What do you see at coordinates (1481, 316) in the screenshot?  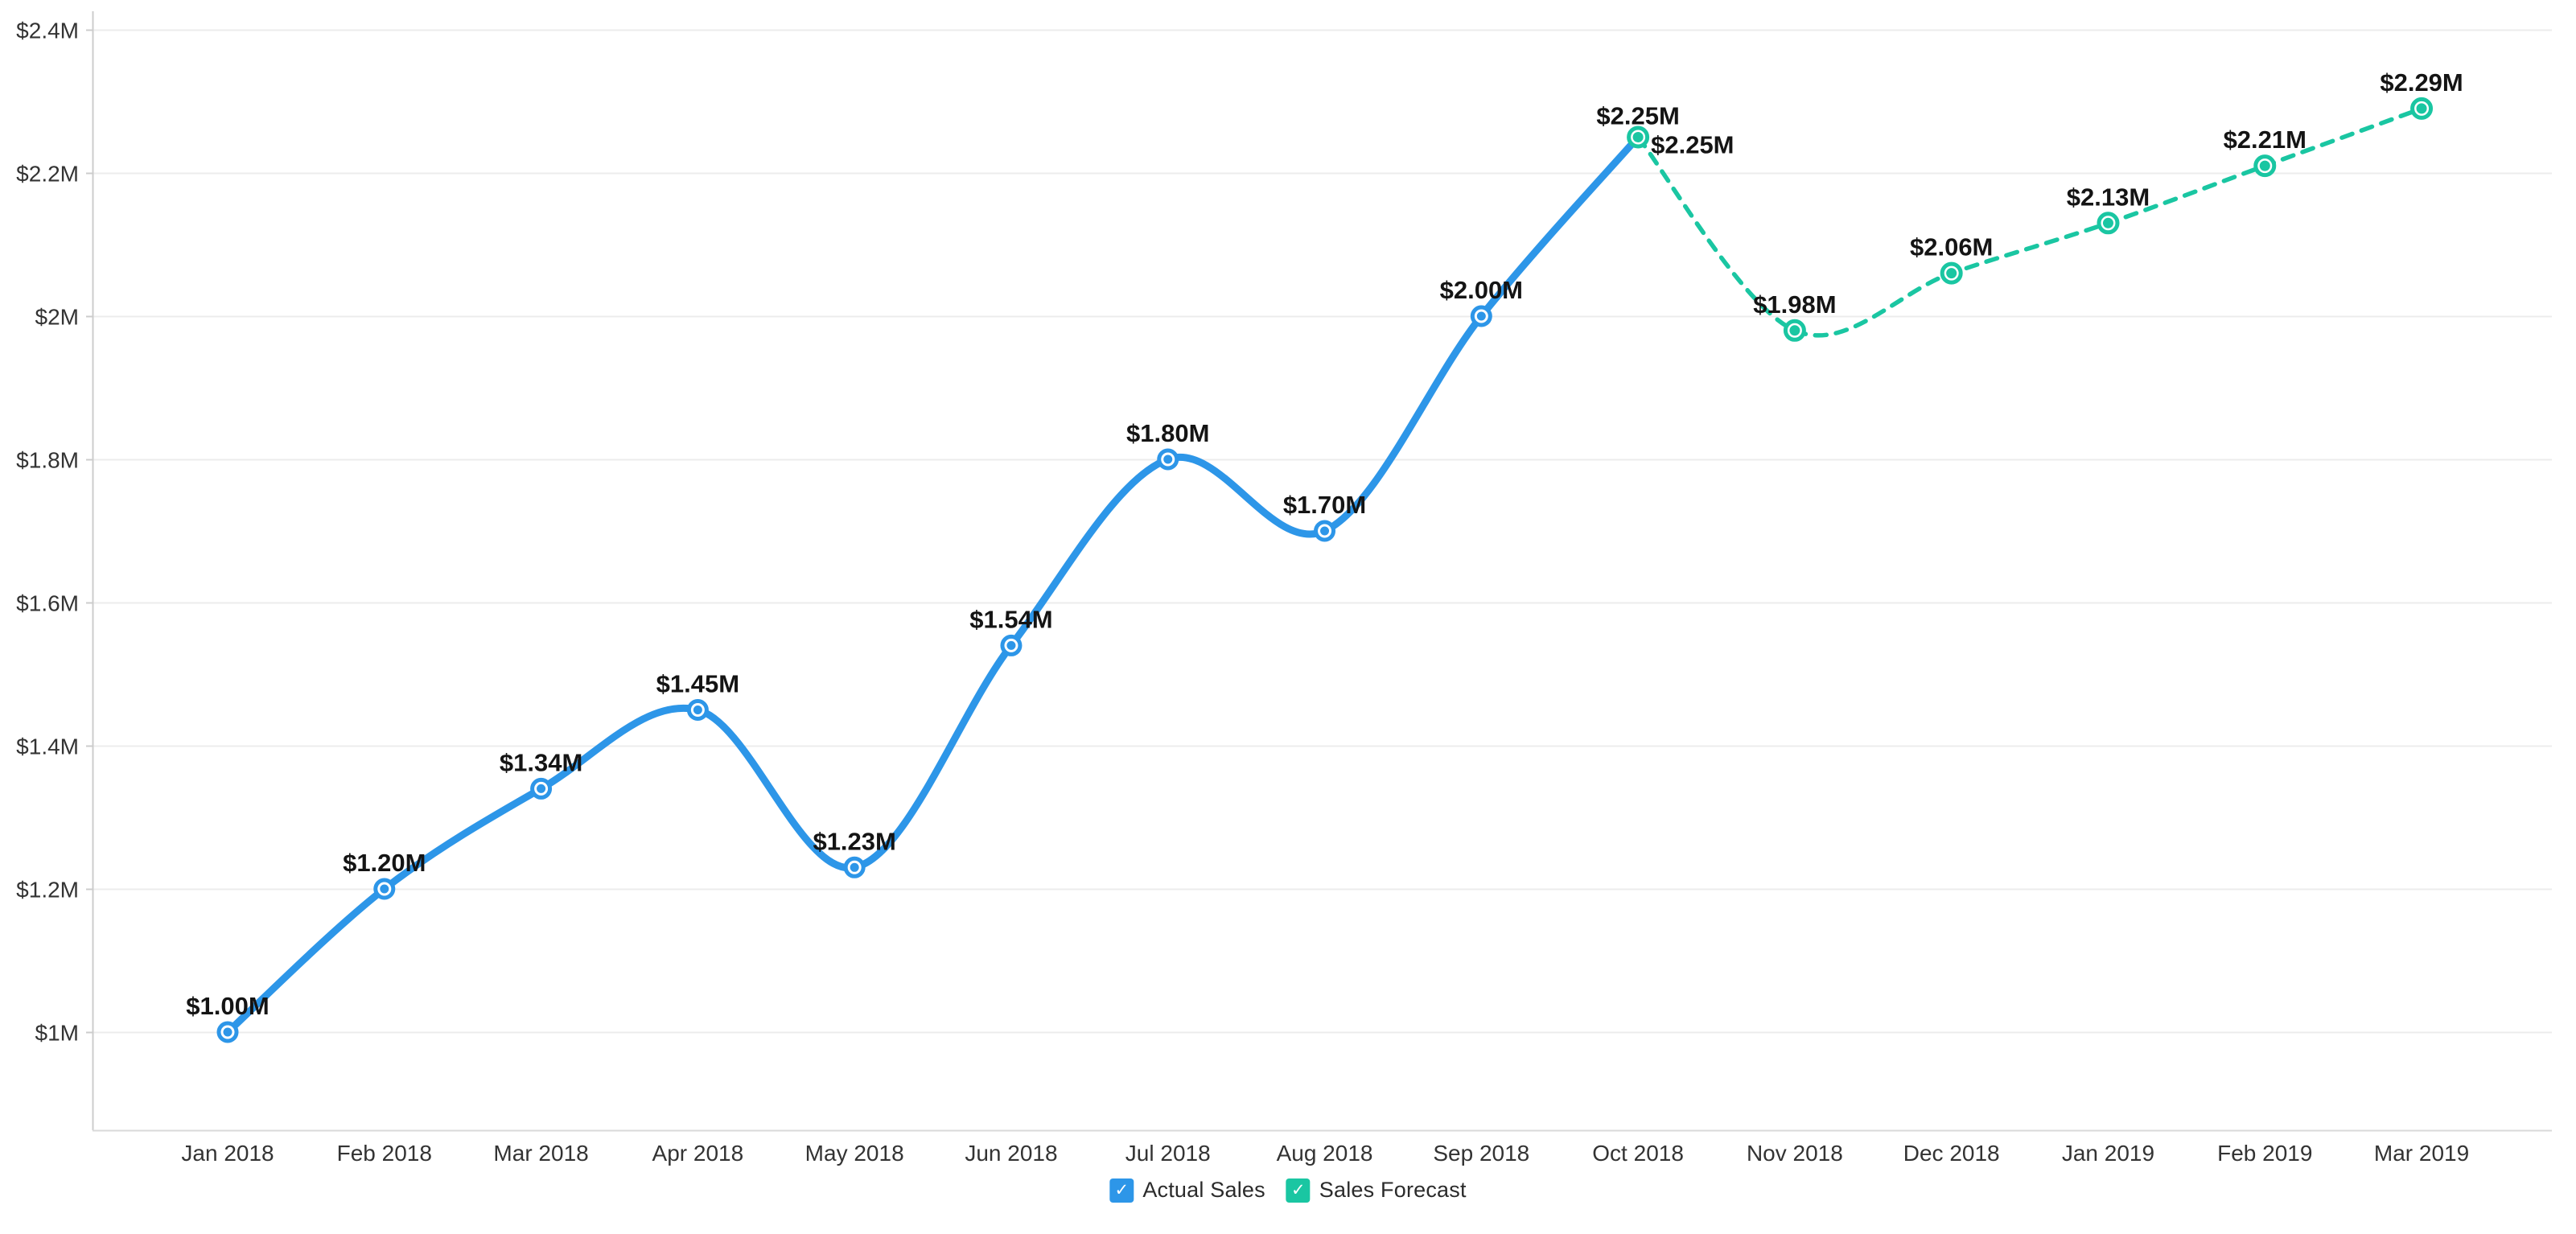 I see `data-point-actual-sales-sep-2018` at bounding box center [1481, 316].